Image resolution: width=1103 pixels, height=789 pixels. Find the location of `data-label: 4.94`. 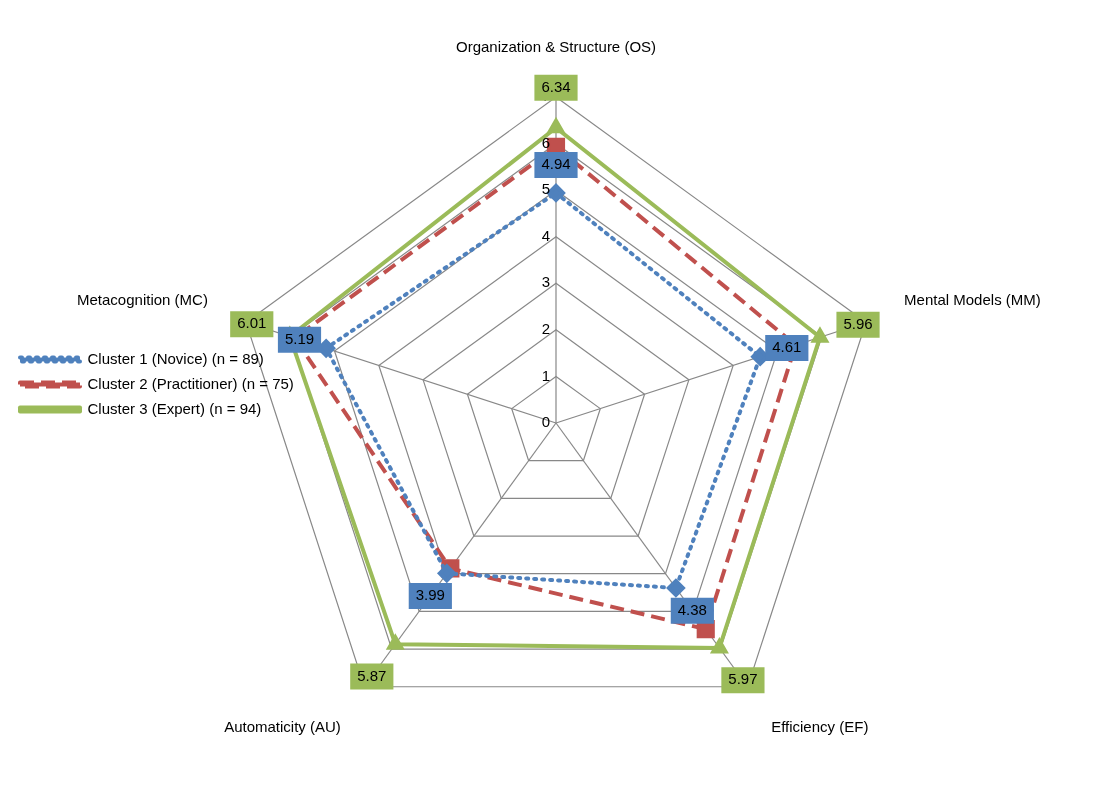

data-label: 4.94 is located at coordinates (556, 164).